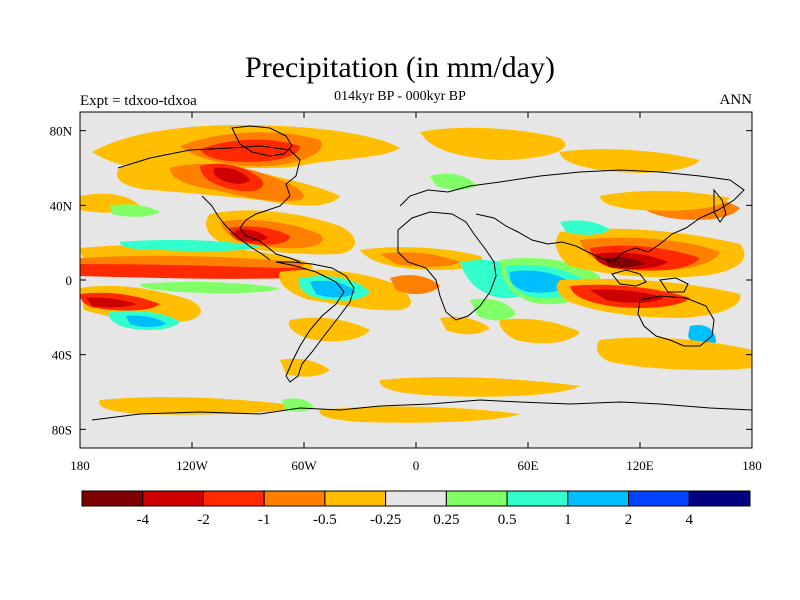 Image resolution: width=800 pixels, height=600 pixels. I want to click on map-subtitle: 014kyr BP - 000kyr BP, so click(400, 96).